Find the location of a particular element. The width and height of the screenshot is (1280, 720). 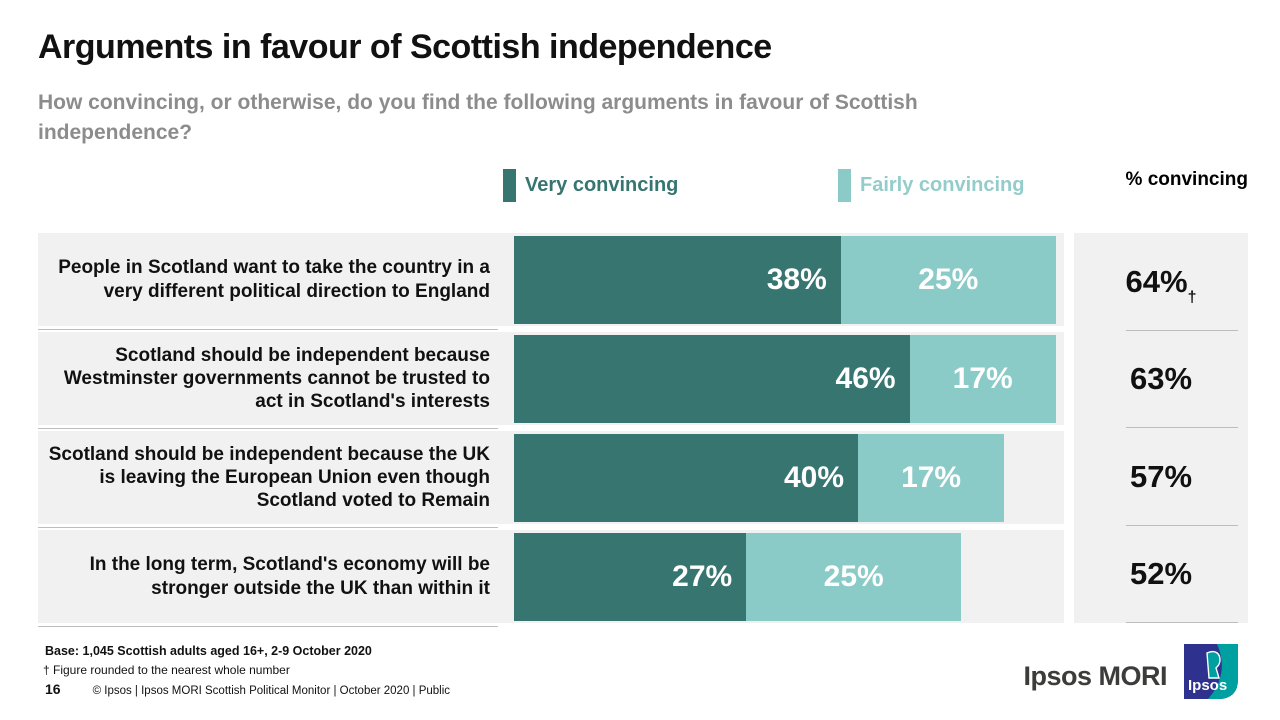

ipsos-logo-icon: Ipsos is located at coordinates (1211, 671).